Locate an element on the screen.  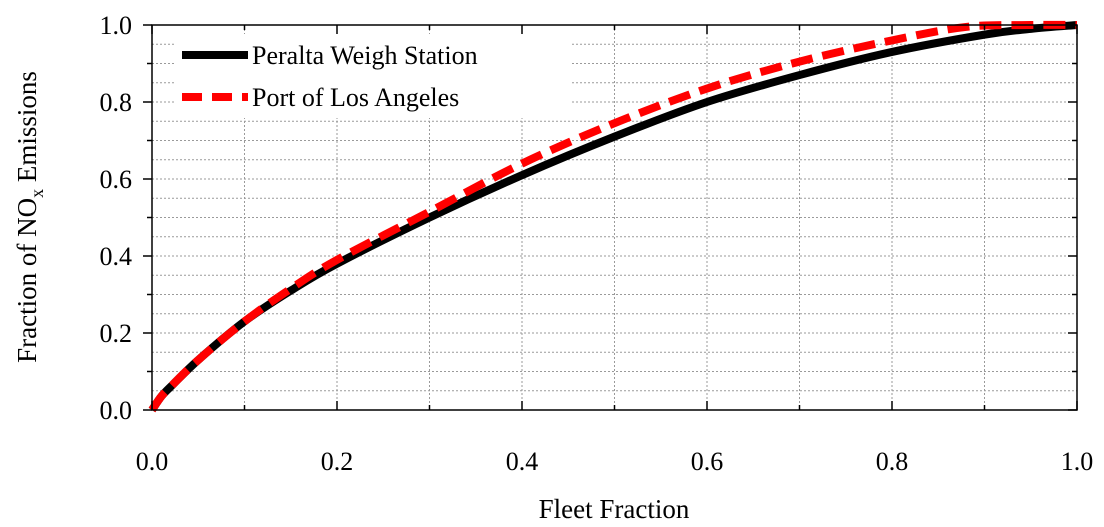
x-tick-label: 0.2 is located at coordinates (337, 461).